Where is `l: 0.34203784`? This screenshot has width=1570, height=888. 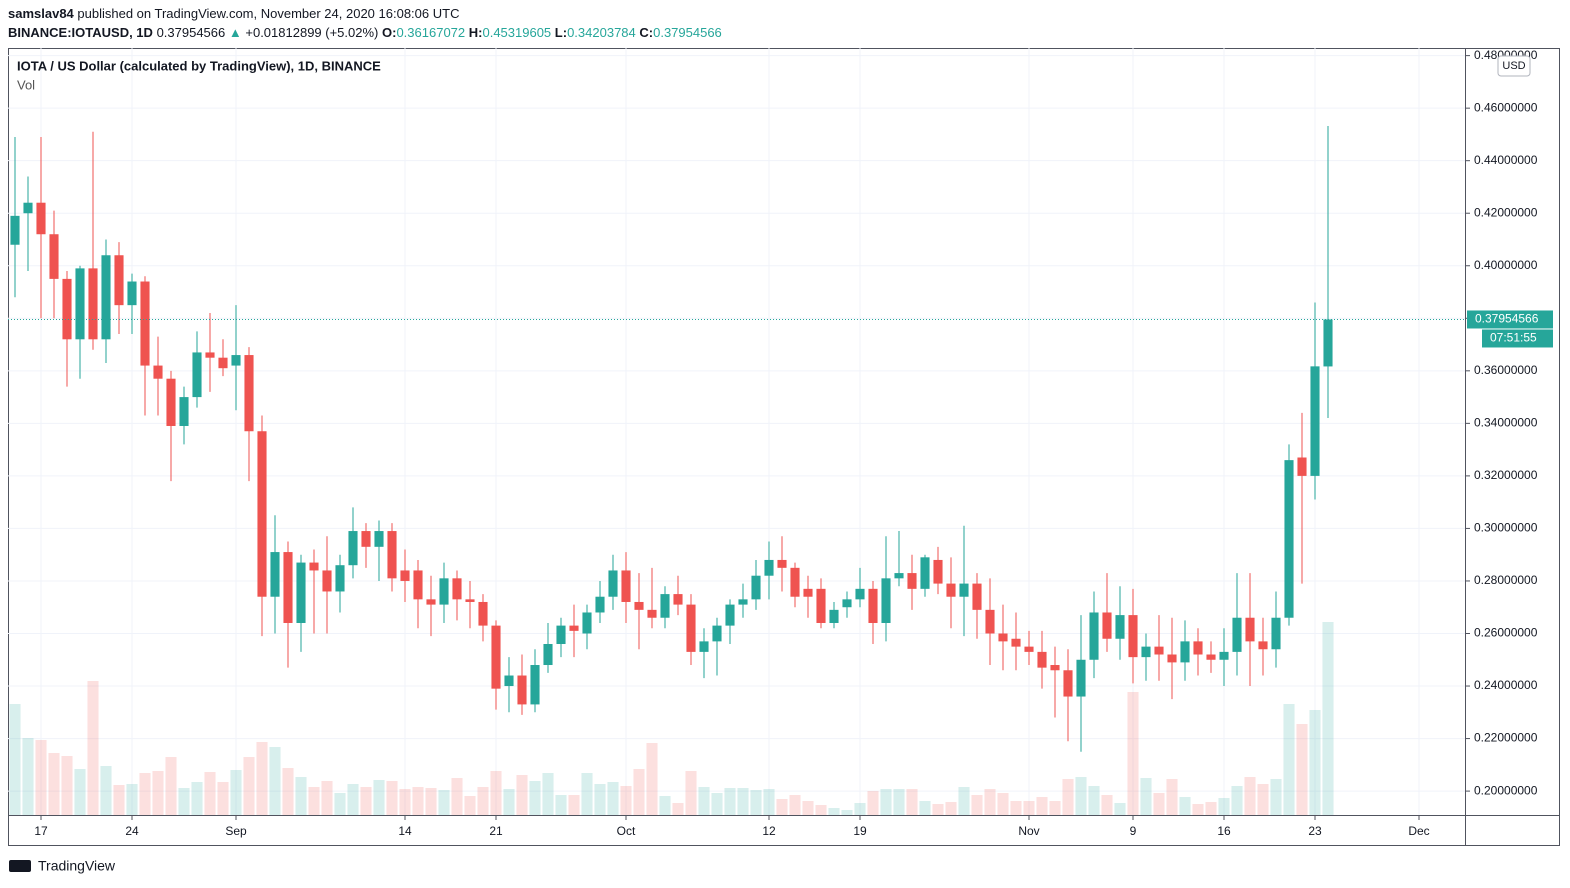 l: 0.34203784 is located at coordinates (601, 32).